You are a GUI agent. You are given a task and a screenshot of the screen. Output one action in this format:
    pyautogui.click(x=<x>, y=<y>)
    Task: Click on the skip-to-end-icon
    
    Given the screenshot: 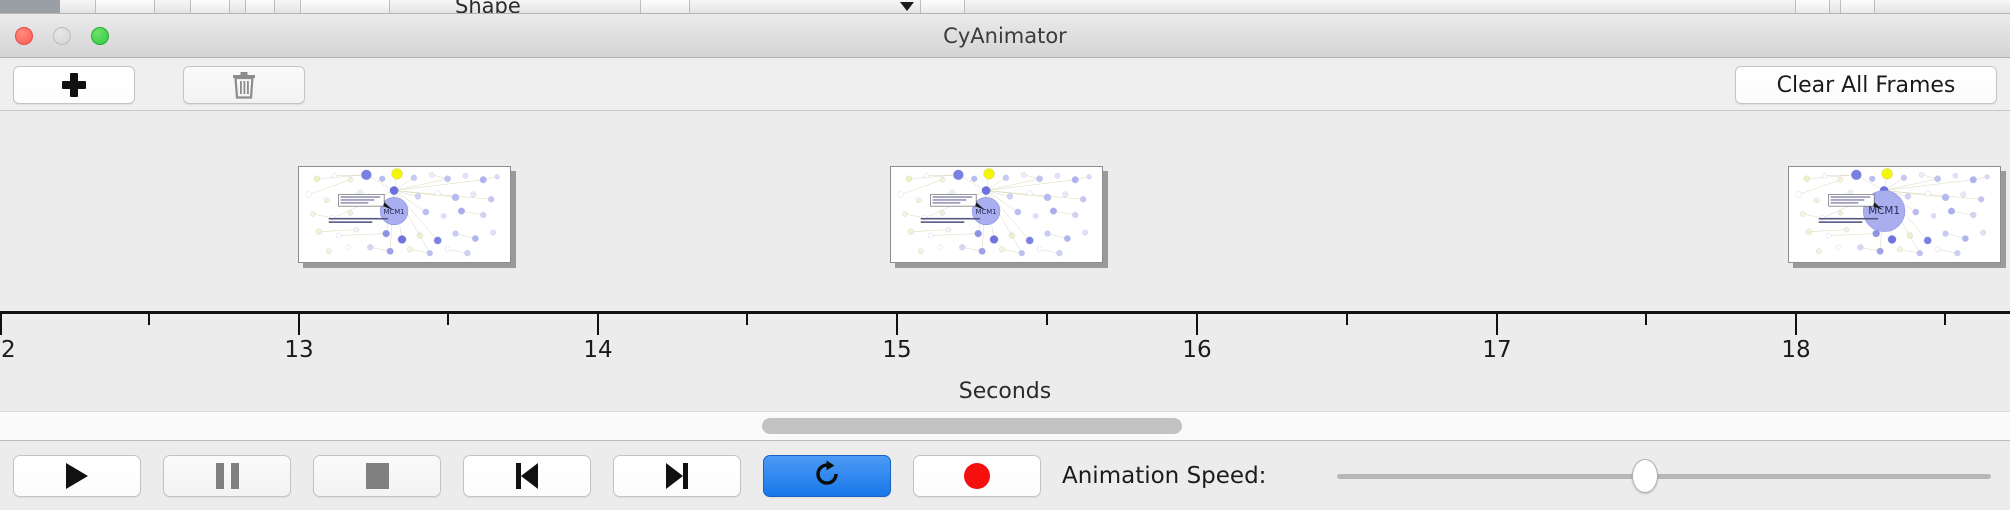 What is the action you would take?
    pyautogui.click(x=677, y=476)
    